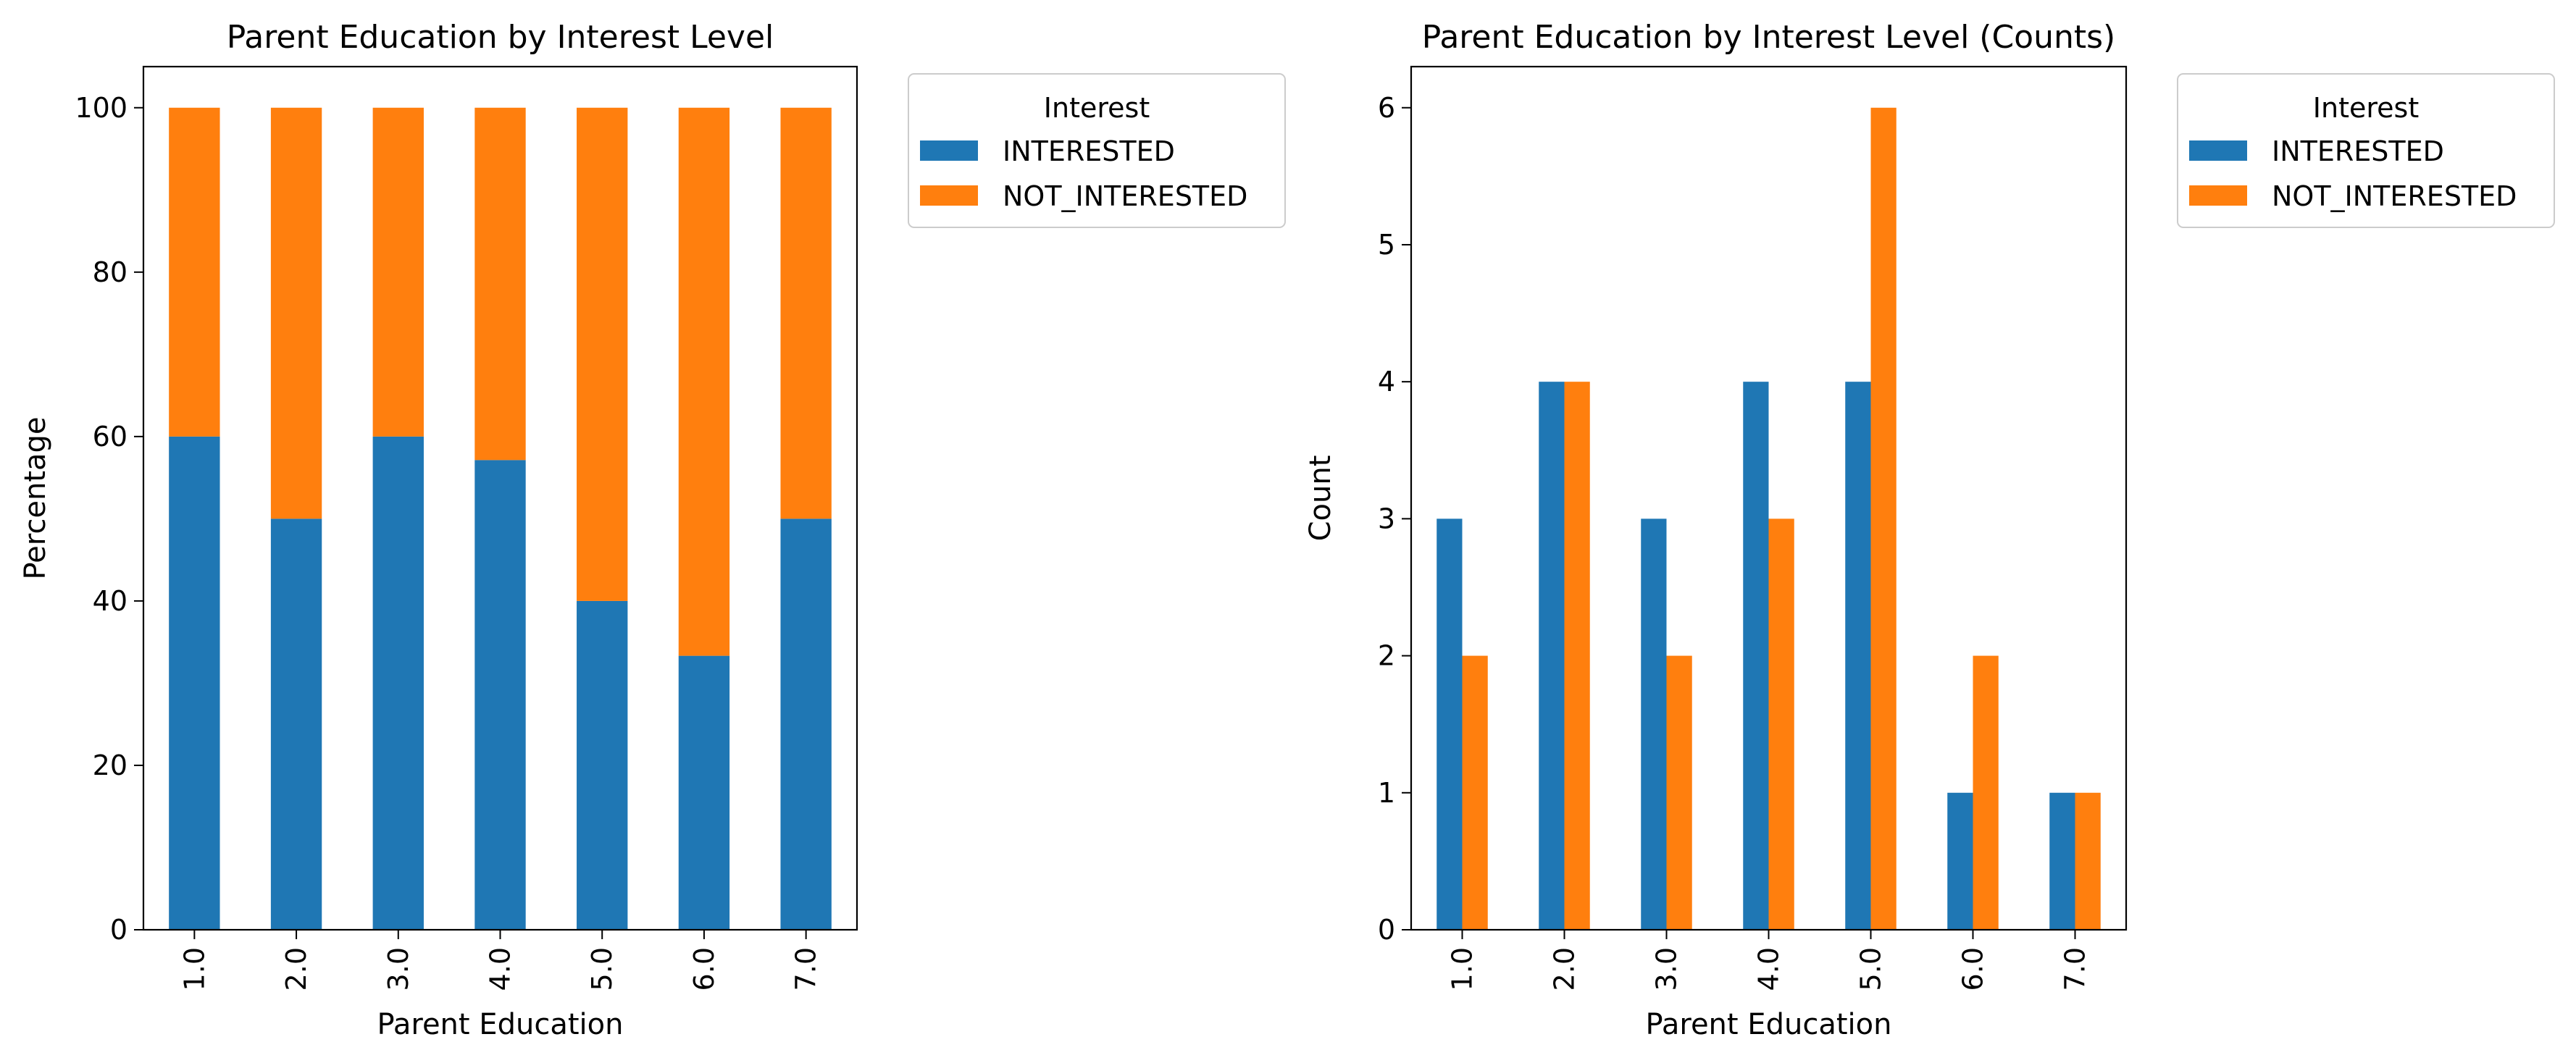 This screenshot has width=2576, height=1063. I want to click on chart-title: Parent Education by Interest Level, so click(500, 37).